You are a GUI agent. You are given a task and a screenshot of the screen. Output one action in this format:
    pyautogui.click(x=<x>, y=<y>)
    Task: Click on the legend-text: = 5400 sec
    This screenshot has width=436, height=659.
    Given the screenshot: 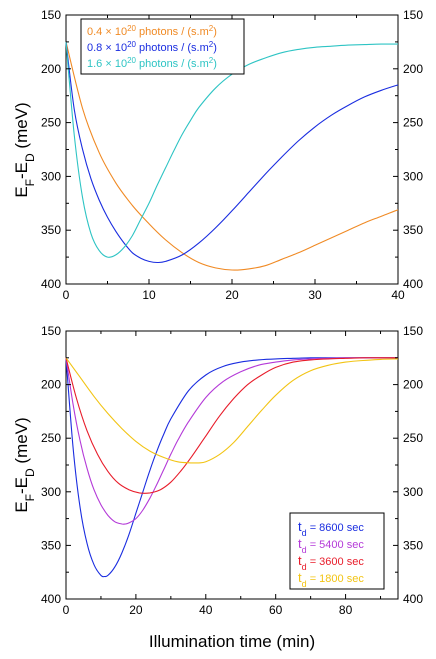 What is the action you would take?
    pyautogui.click(x=336, y=545)
    